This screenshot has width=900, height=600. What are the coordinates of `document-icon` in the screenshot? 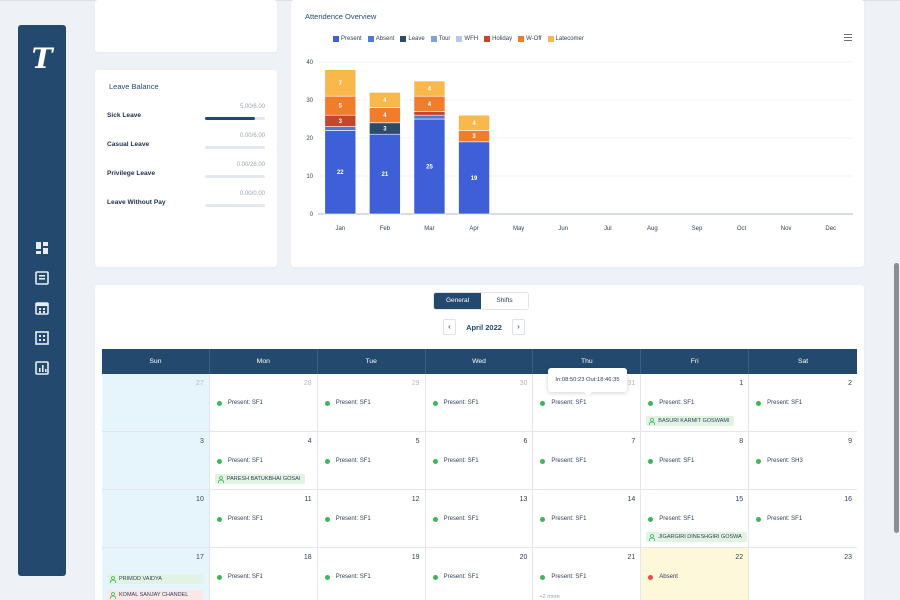 It's located at (42, 278).